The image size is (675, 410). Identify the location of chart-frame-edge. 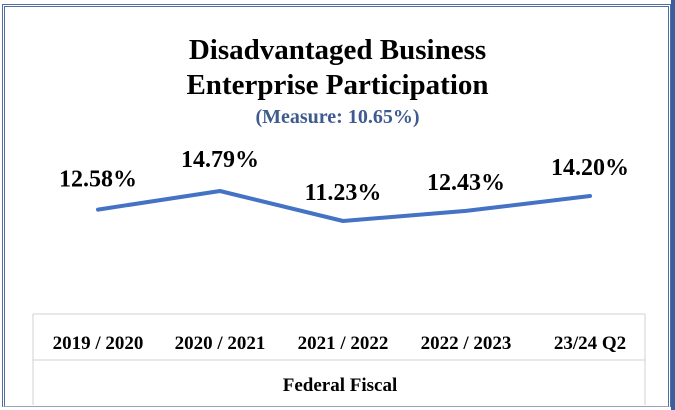
(673, 205).